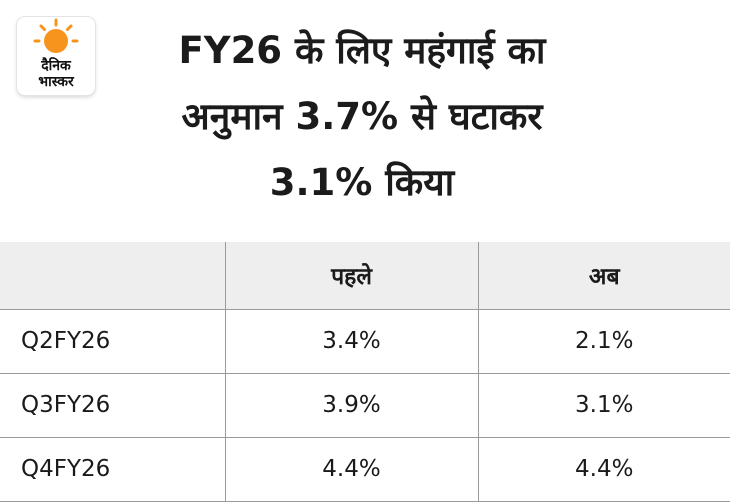 The image size is (730, 502). I want to click on headline-line1: FY26 के लिए महंगाई का, so click(362, 50).